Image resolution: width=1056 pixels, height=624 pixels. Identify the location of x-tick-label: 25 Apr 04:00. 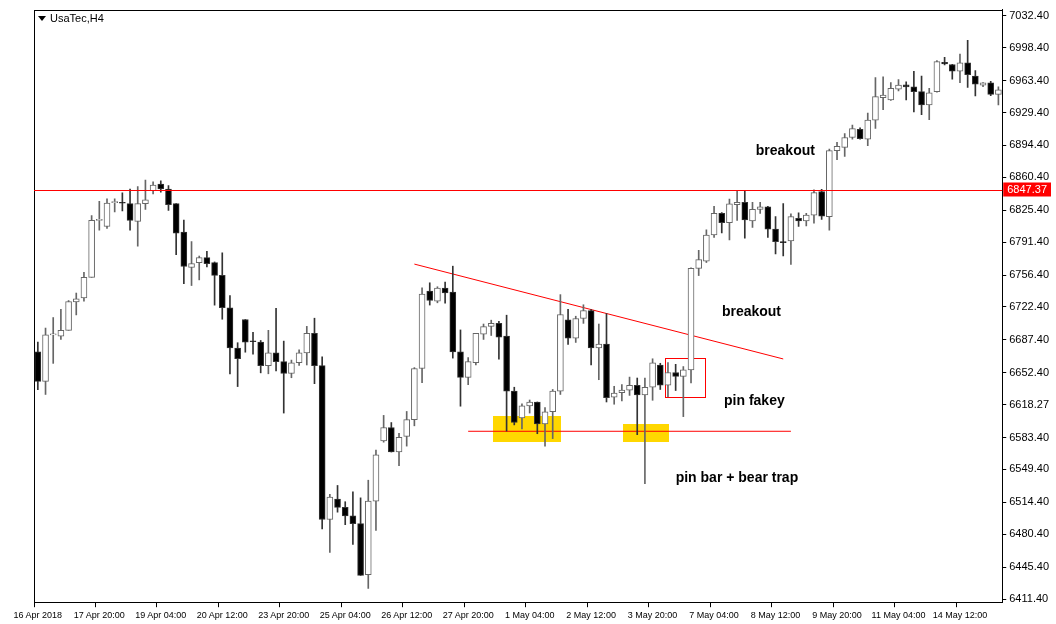
(345, 615).